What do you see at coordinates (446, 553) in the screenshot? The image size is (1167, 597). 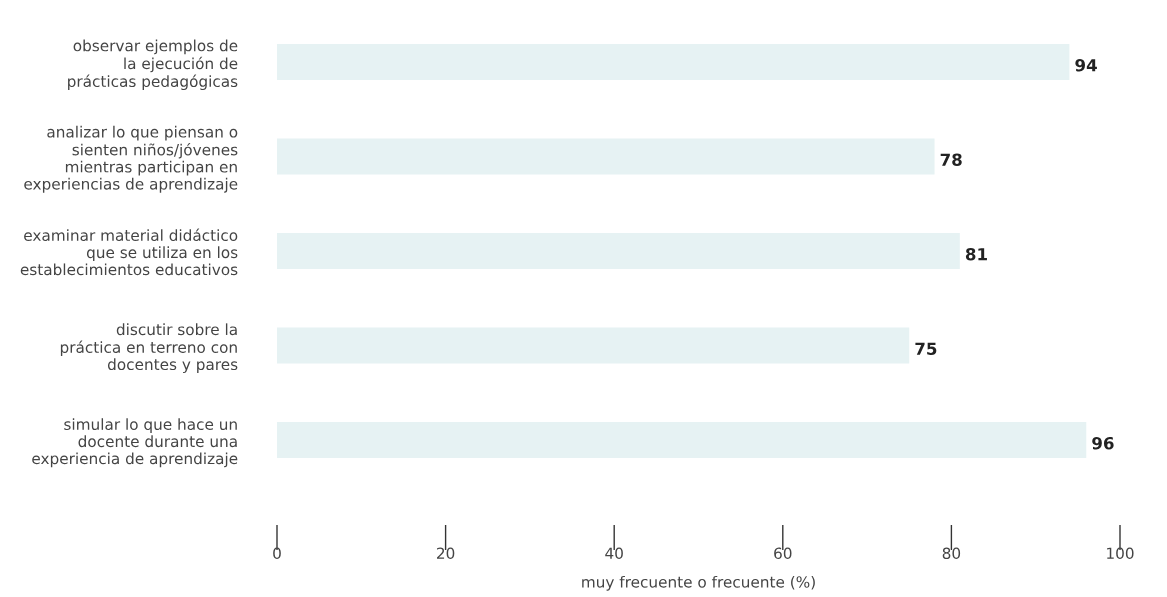 I see `x-tick-label: 20` at bounding box center [446, 553].